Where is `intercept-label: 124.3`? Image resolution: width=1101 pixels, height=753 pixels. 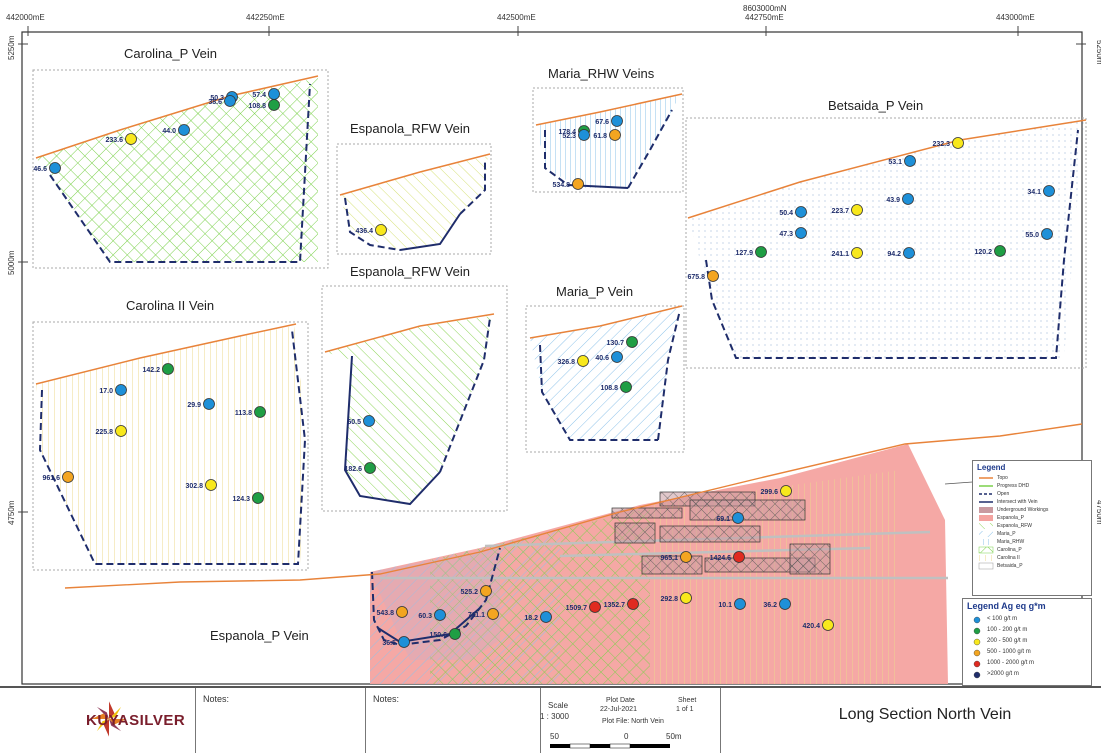 intercept-label: 124.3 is located at coordinates (241, 499).